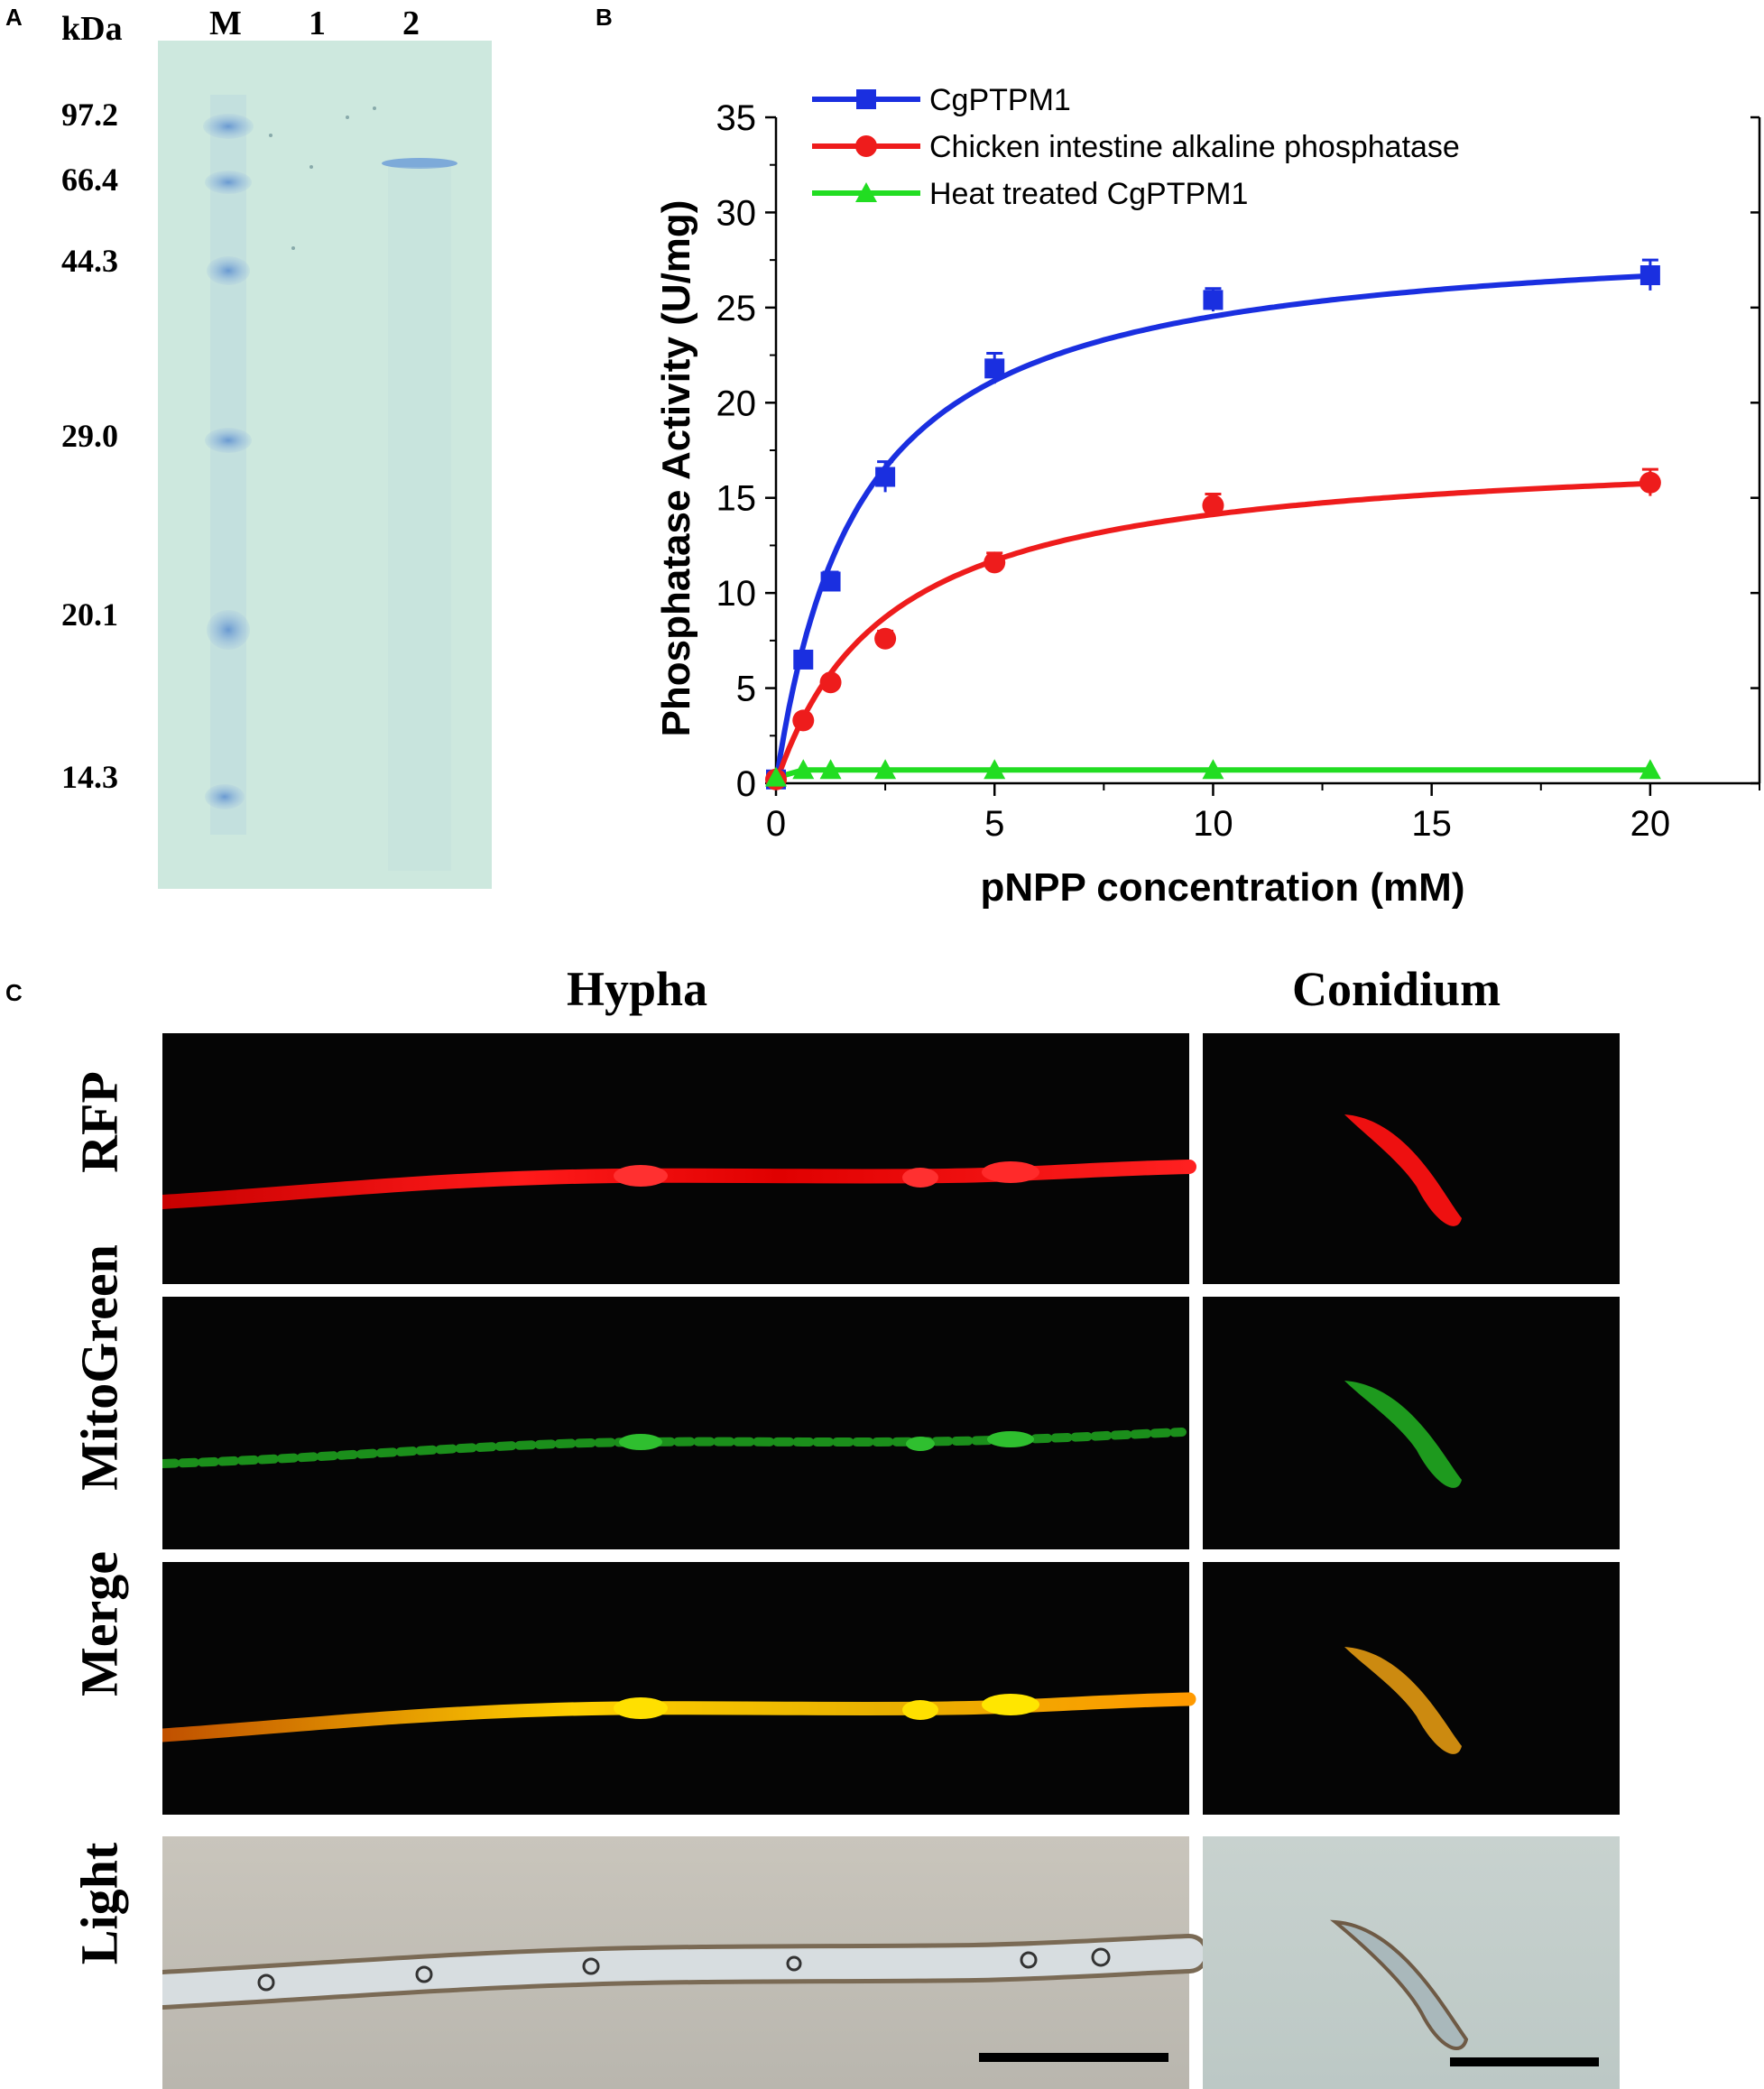  What do you see at coordinates (746, 784) in the screenshot?
I see `y-tick-label: 0` at bounding box center [746, 784].